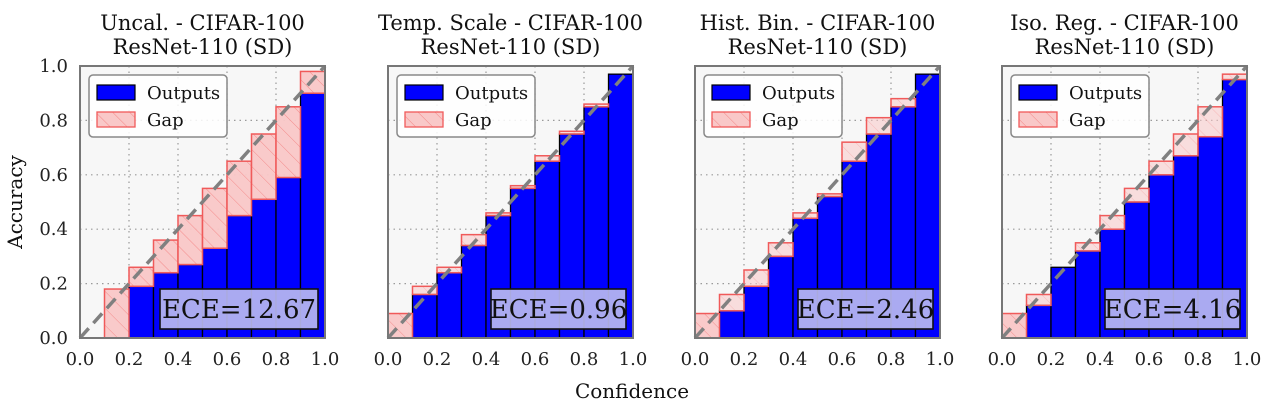 This screenshot has width=1280, height=407. I want to click on ece-label: ECE=12.67, so click(239, 310).